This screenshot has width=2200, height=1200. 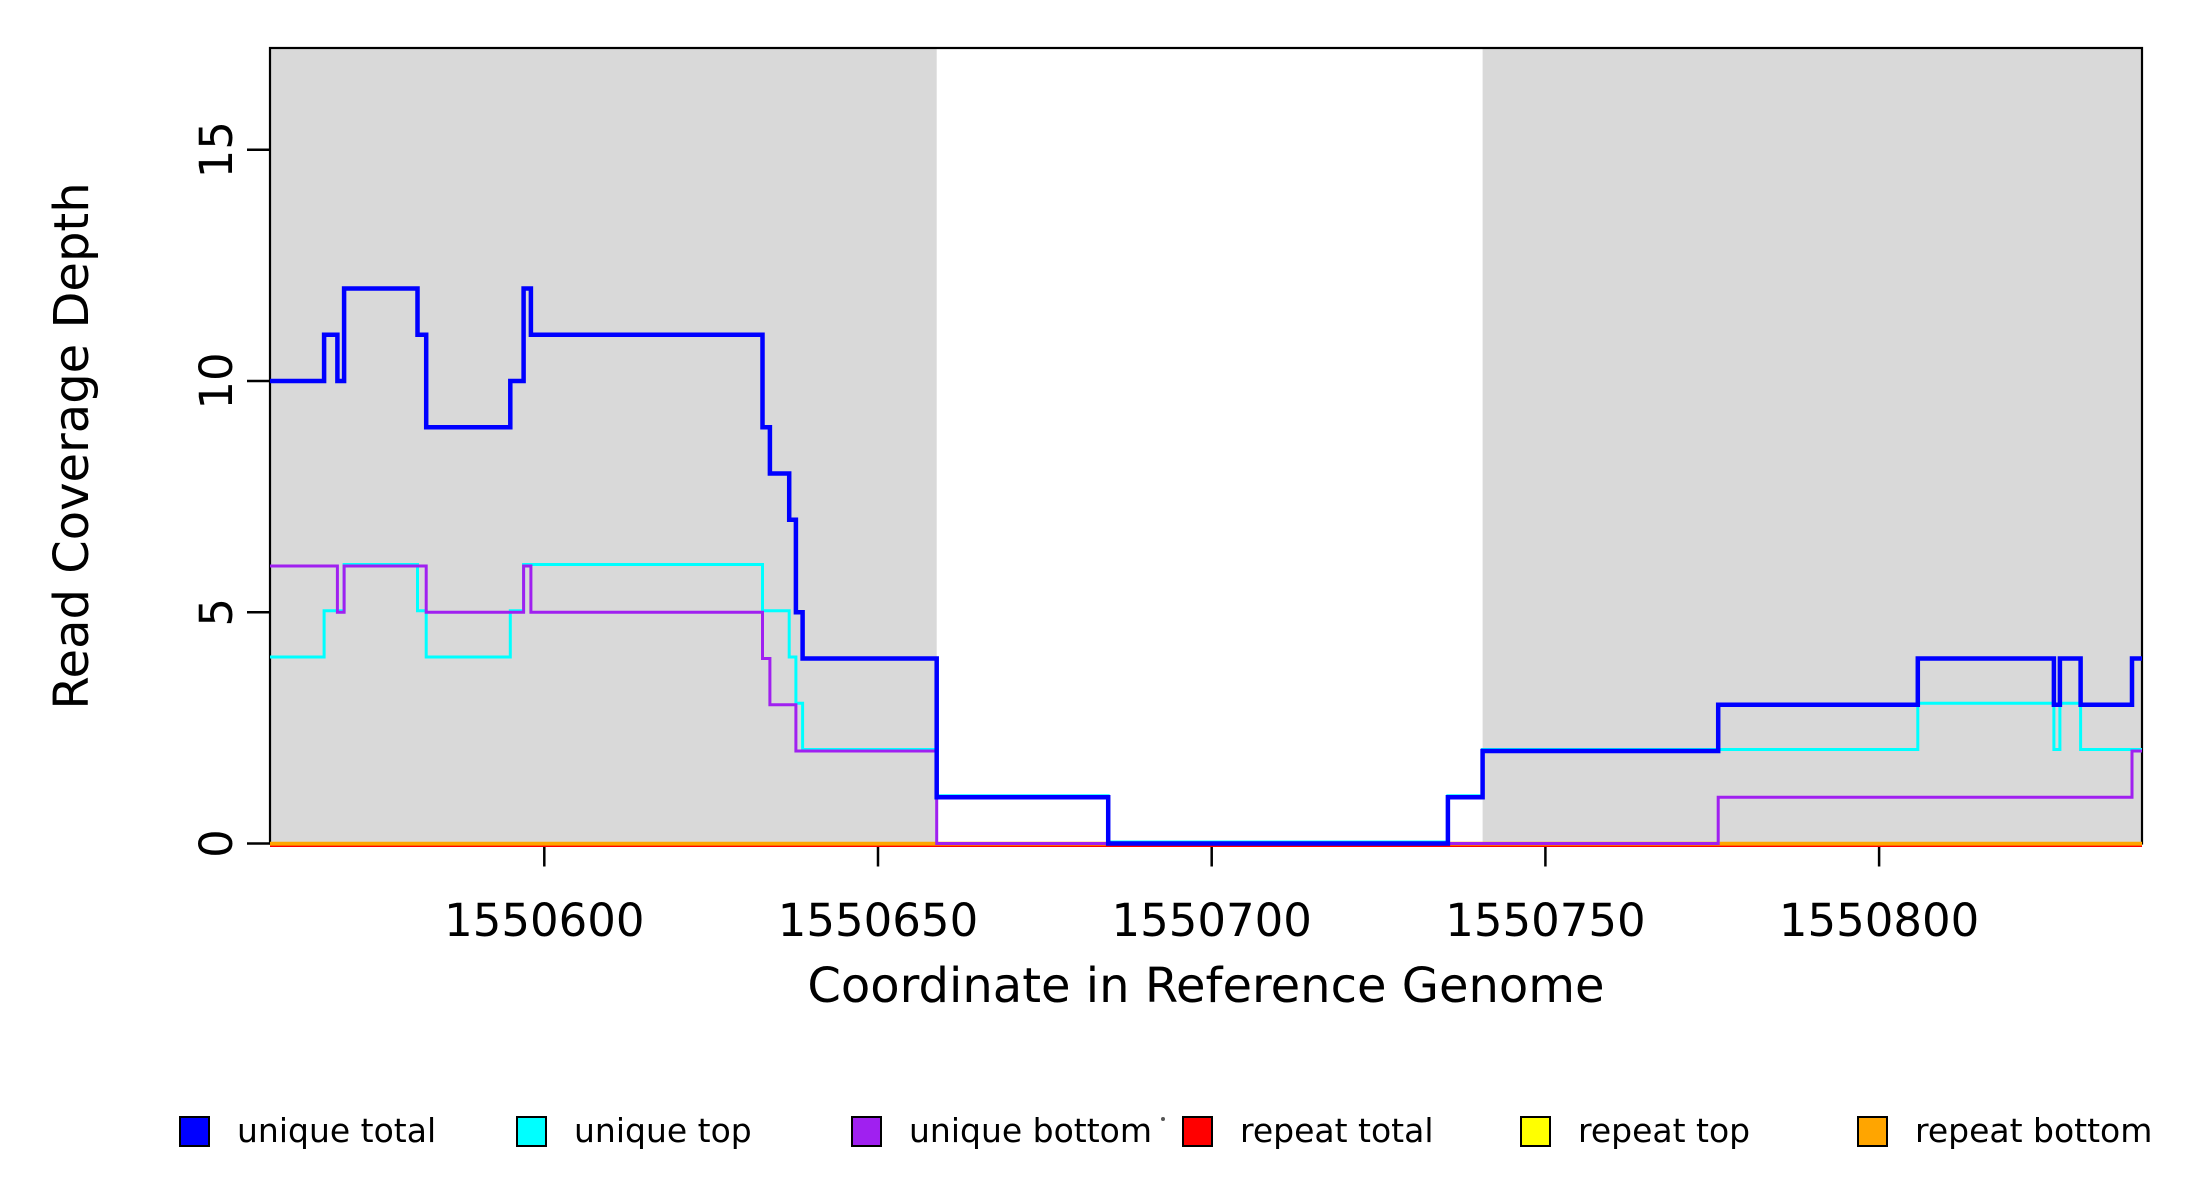 I want to click on legend-item-repeat-total: repeat total, so click(x=1308, y=1130).